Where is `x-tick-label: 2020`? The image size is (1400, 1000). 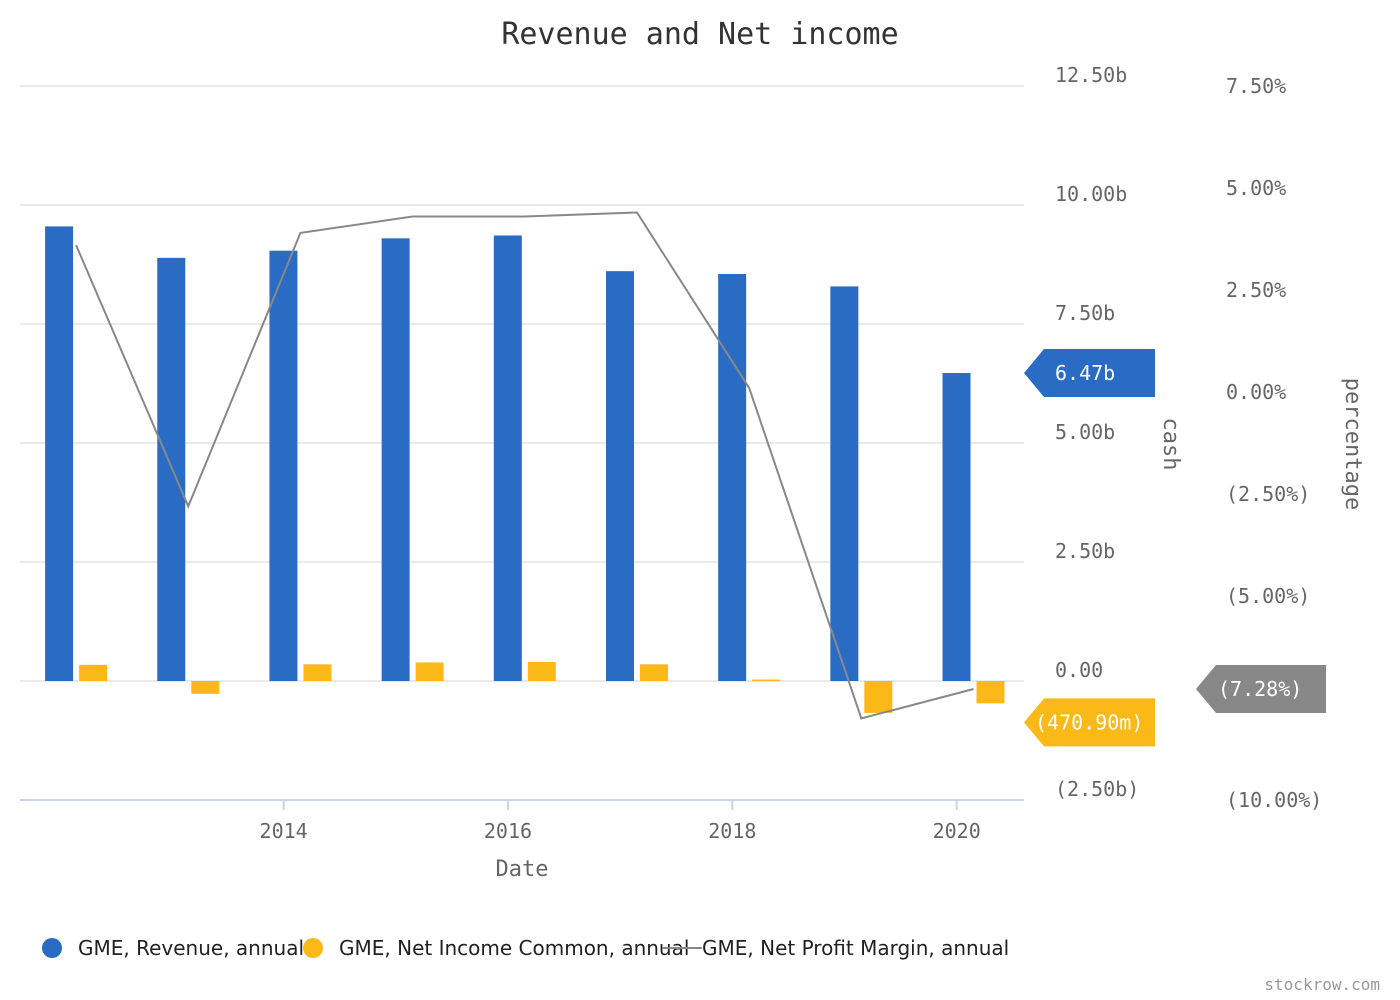
x-tick-label: 2020 is located at coordinates (957, 831).